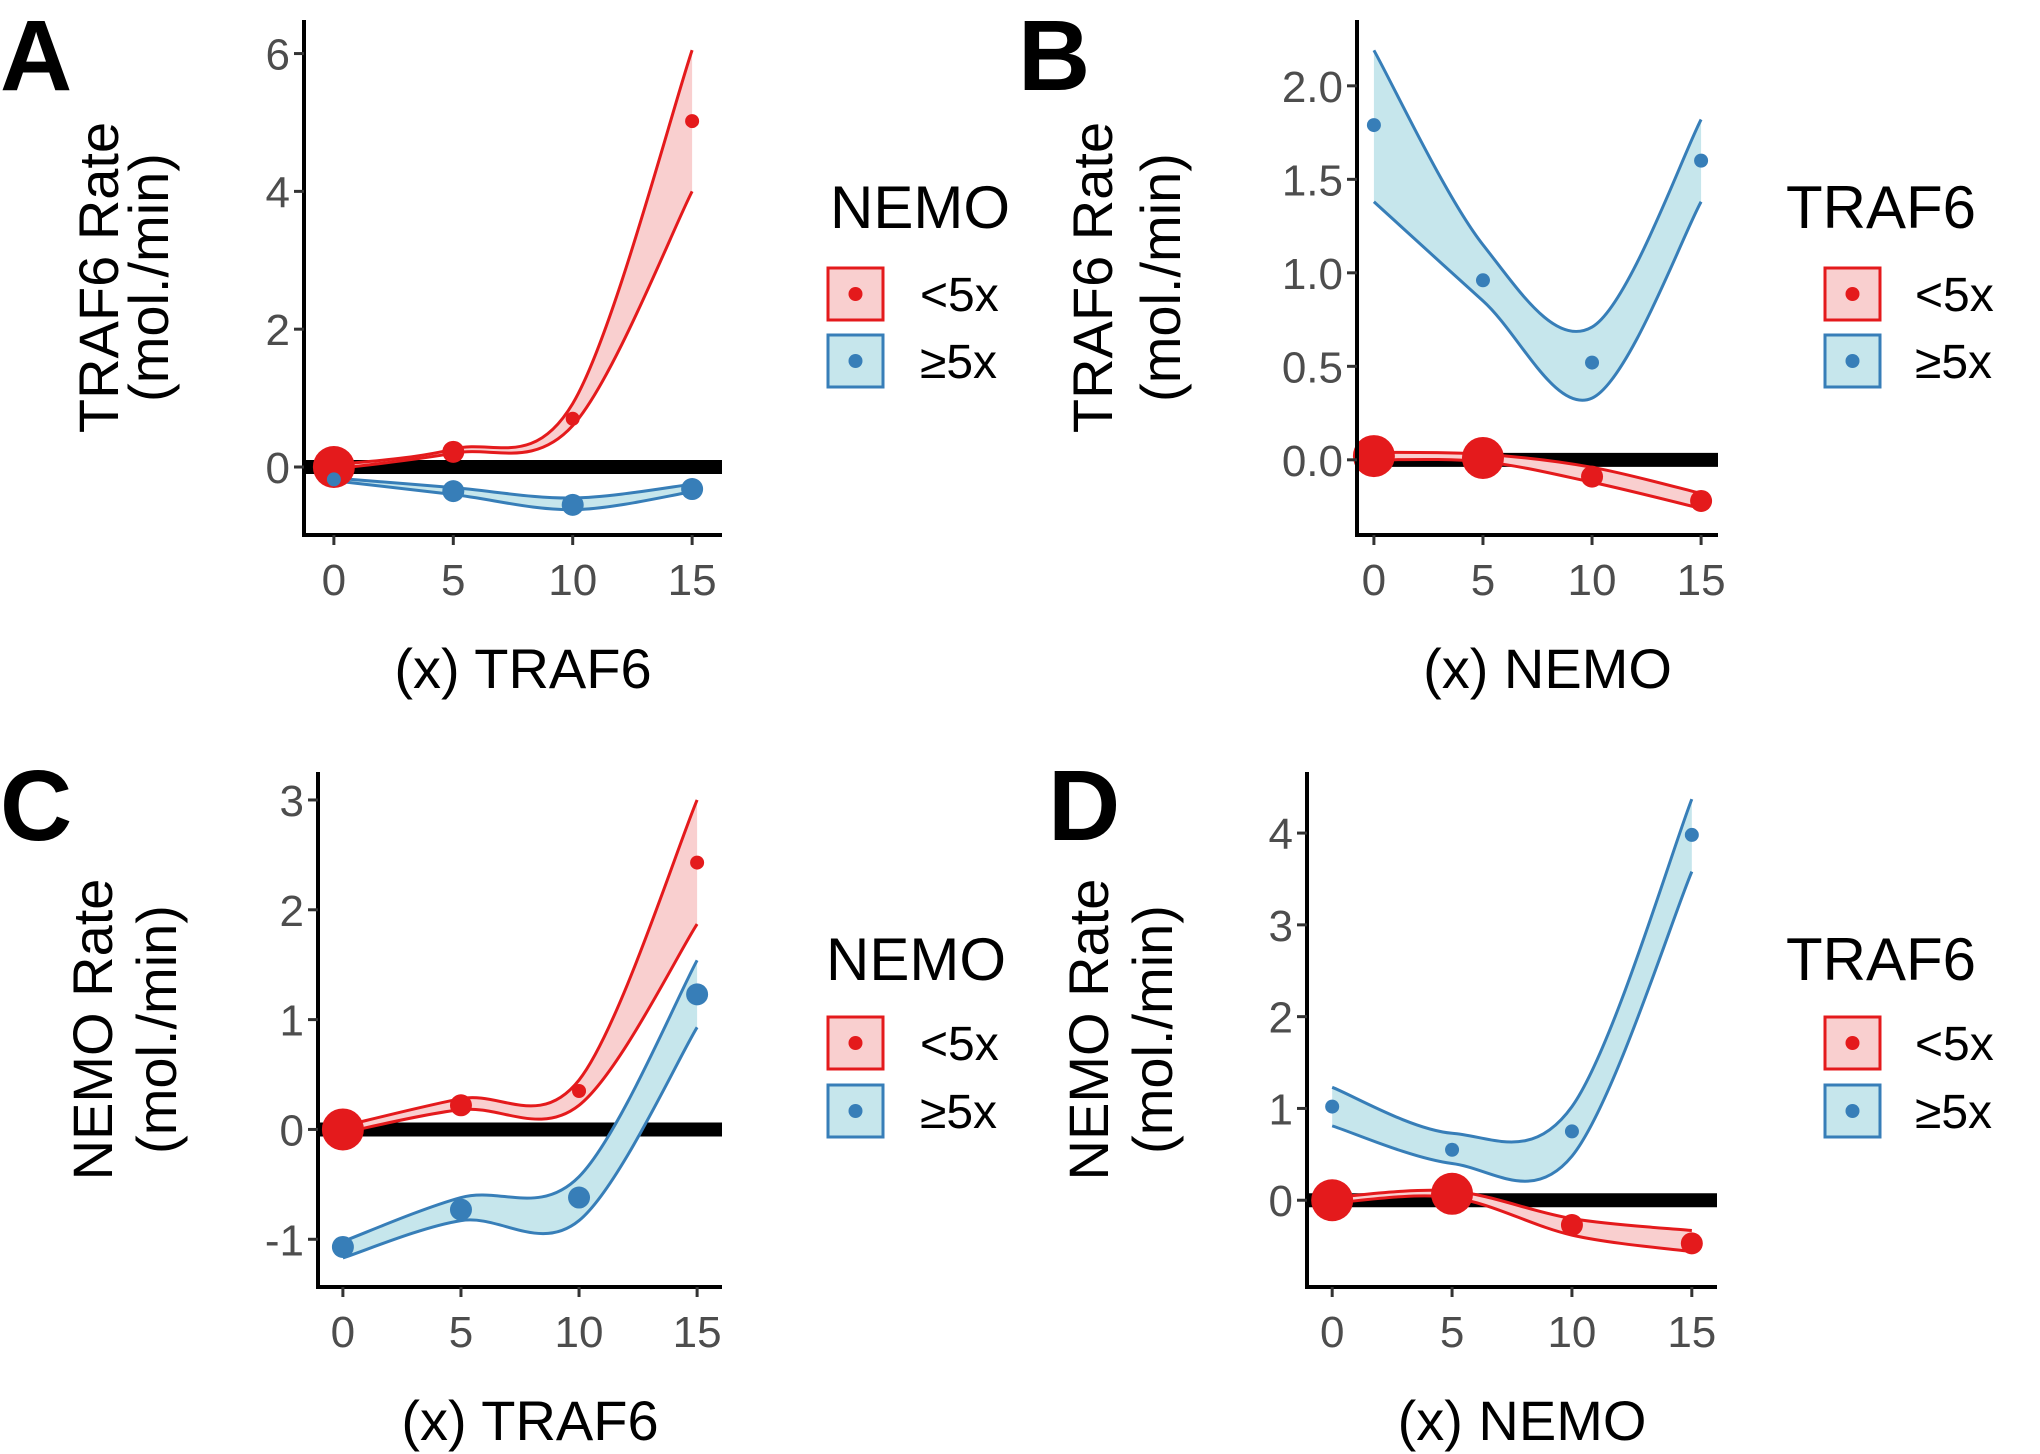  Describe the element at coordinates (278, 55) in the screenshot. I see `y-tick-label: 6` at that location.